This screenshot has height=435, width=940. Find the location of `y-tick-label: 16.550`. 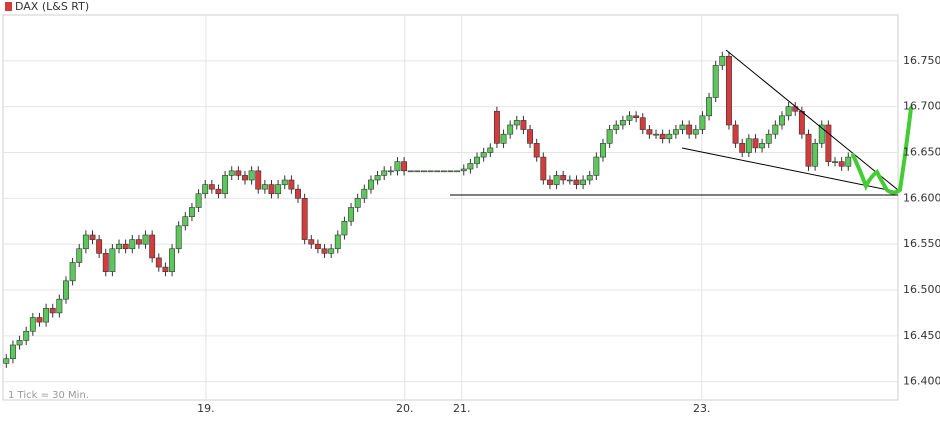

y-tick-label: 16.550 is located at coordinates (921, 243).